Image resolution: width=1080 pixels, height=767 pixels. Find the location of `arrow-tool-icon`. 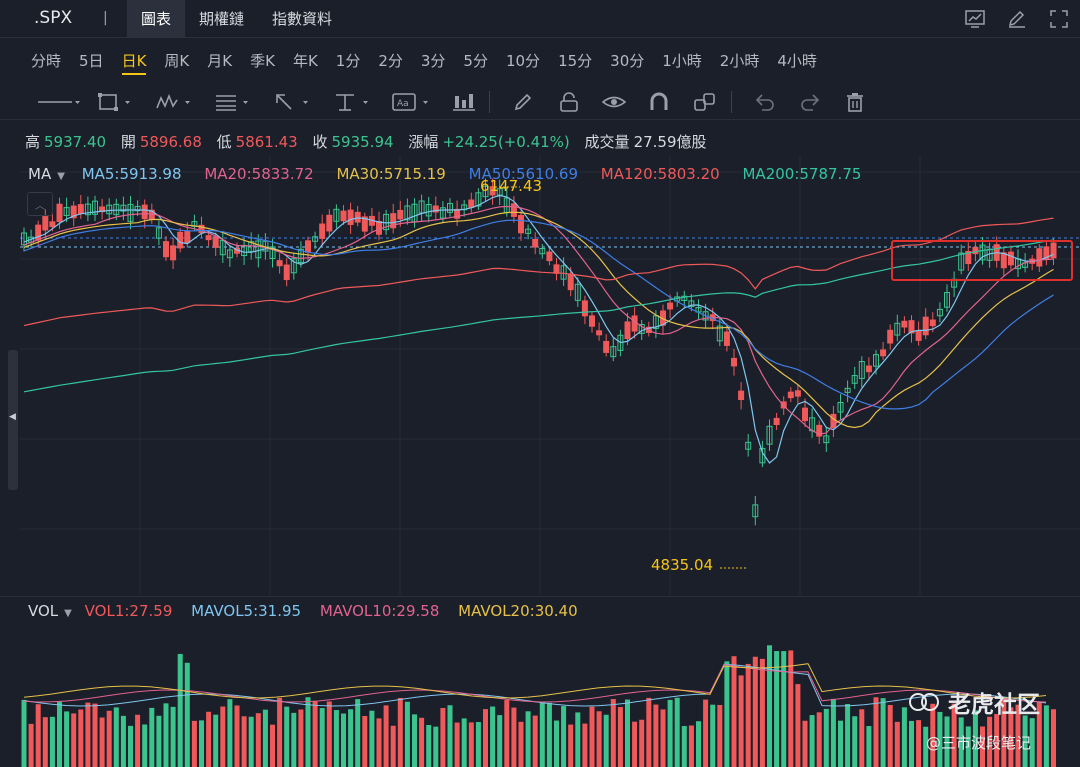

arrow-tool-icon is located at coordinates (293, 102).